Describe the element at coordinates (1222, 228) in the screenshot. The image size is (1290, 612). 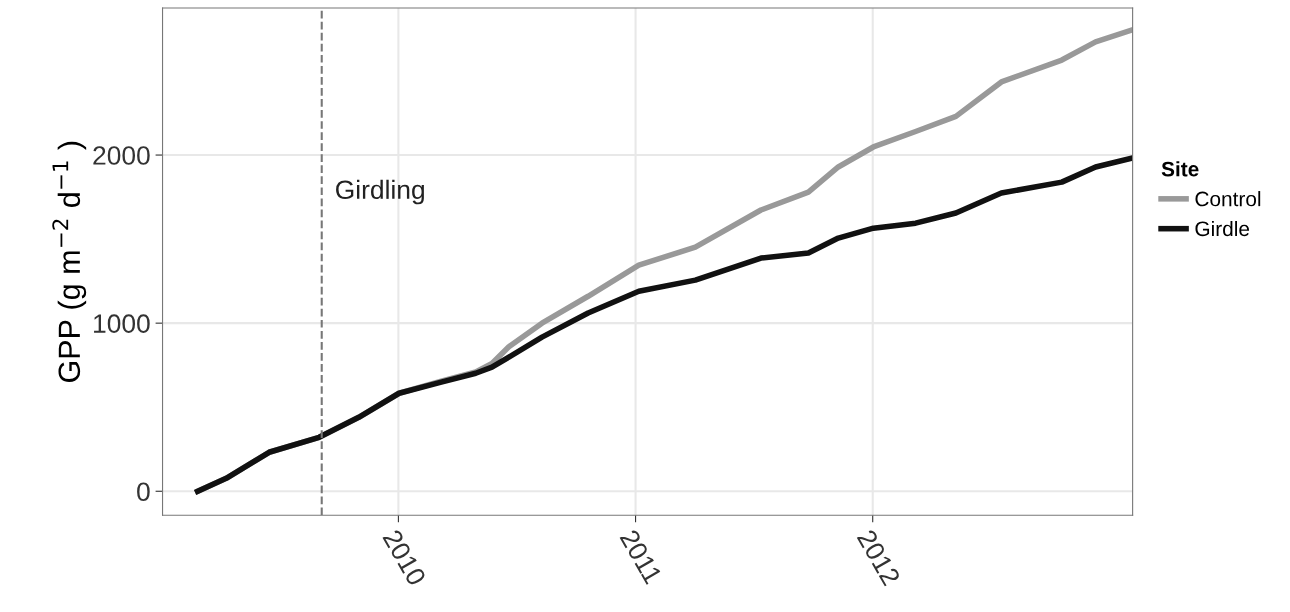
I see `legend-label: Girdle` at that location.